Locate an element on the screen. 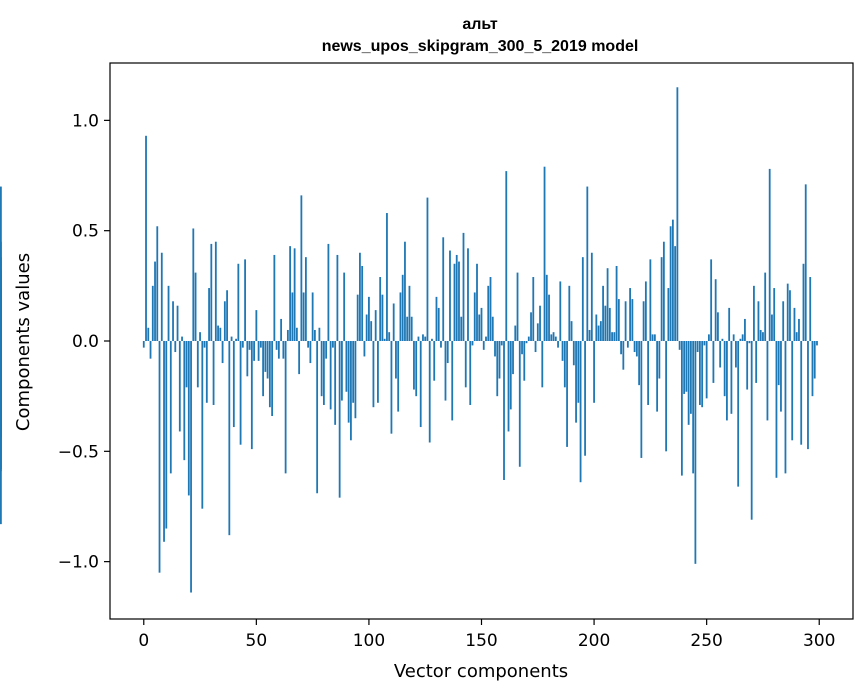  y-axis-ticks: −1.0 −0.5 0.0 0.5 1.0 is located at coordinates (84, 342).